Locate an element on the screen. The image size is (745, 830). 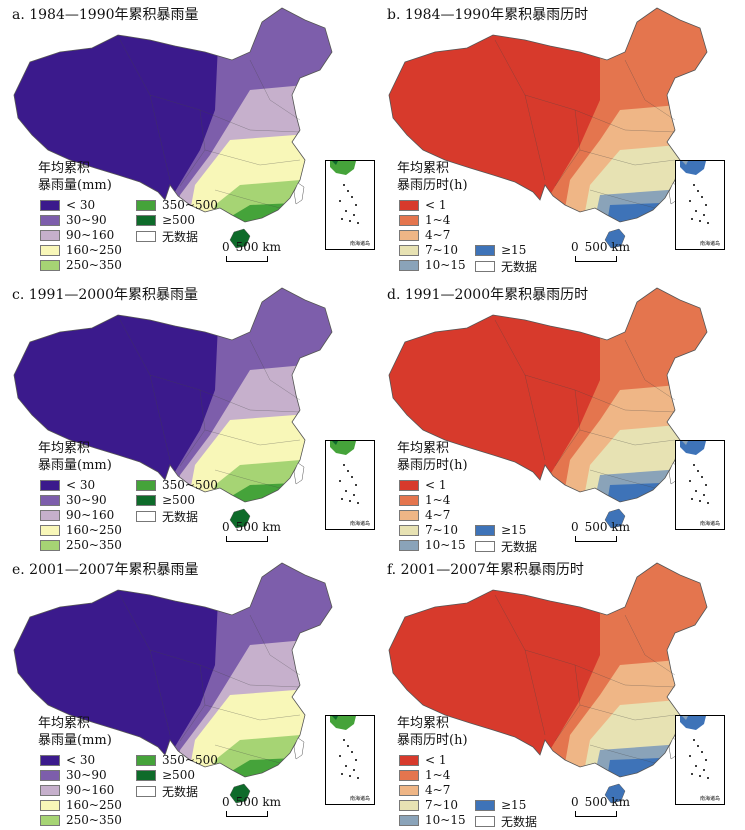
legend-label: 1~4 is located at coordinates (438, 220).